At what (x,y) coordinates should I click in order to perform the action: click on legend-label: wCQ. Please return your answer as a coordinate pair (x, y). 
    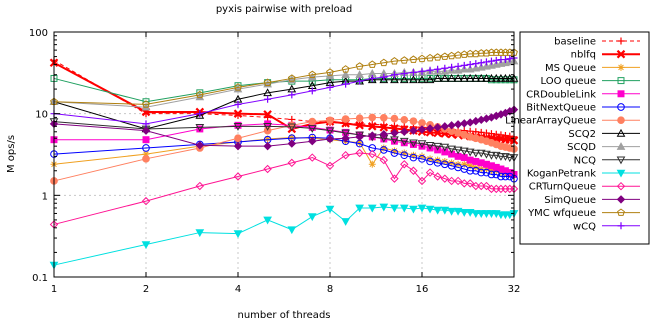
    Looking at the image, I should click on (584, 226).